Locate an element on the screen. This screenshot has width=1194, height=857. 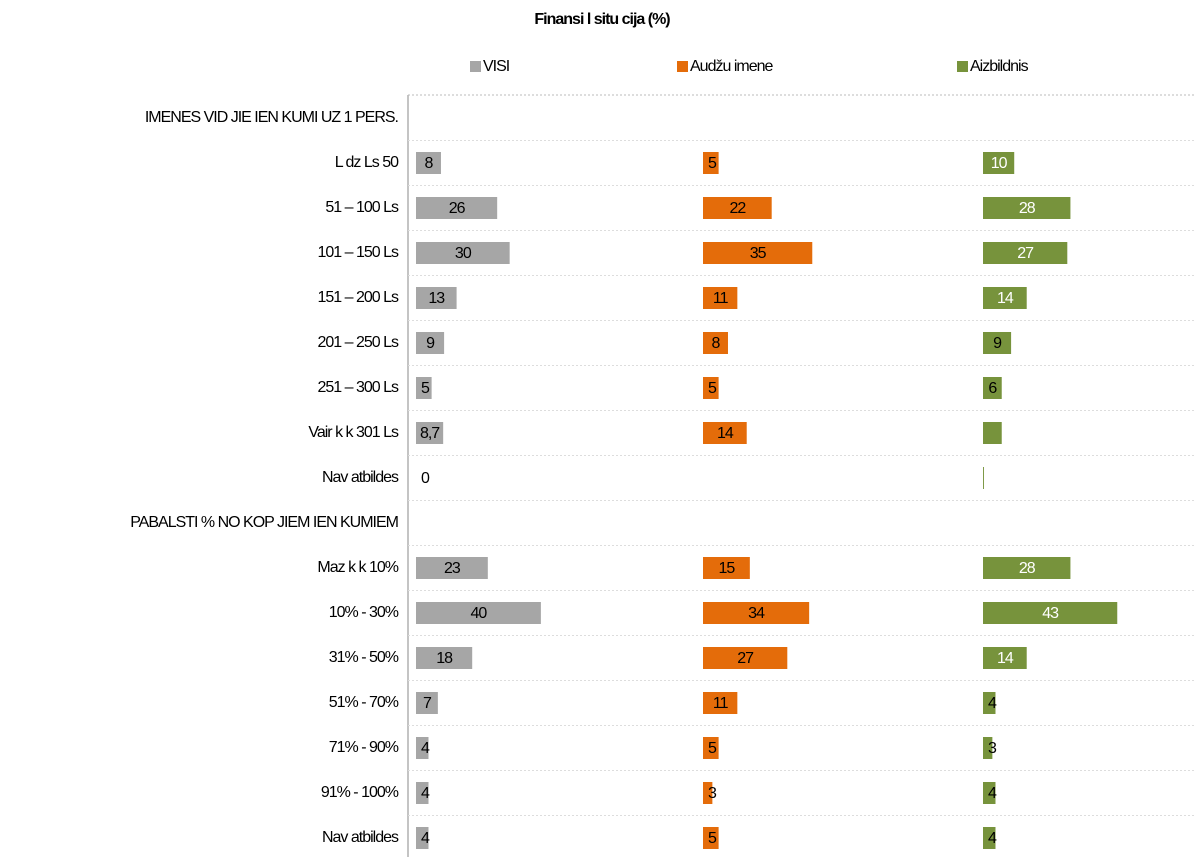
value-label: 34 is located at coordinates (756, 613).